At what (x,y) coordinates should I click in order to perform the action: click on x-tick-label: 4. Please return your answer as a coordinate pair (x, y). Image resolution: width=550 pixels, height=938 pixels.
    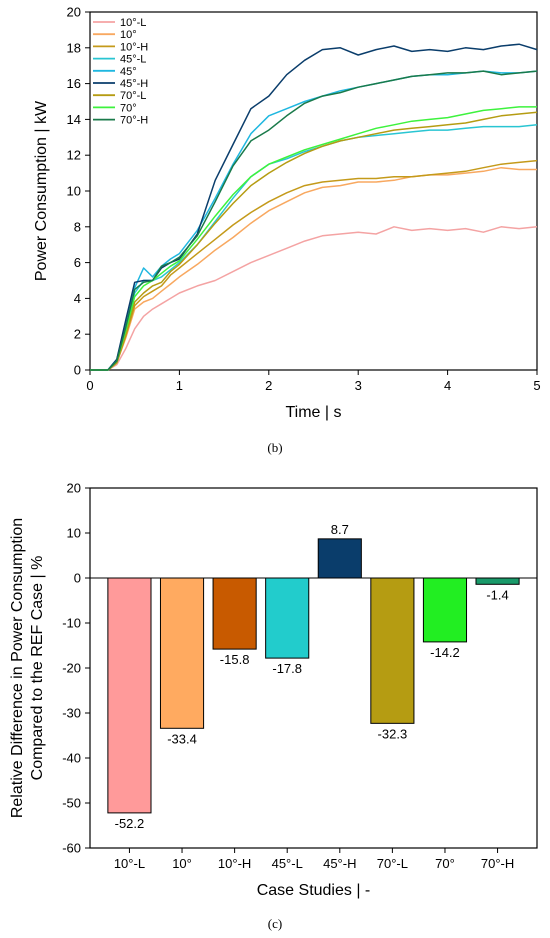
    Looking at the image, I should click on (447, 385).